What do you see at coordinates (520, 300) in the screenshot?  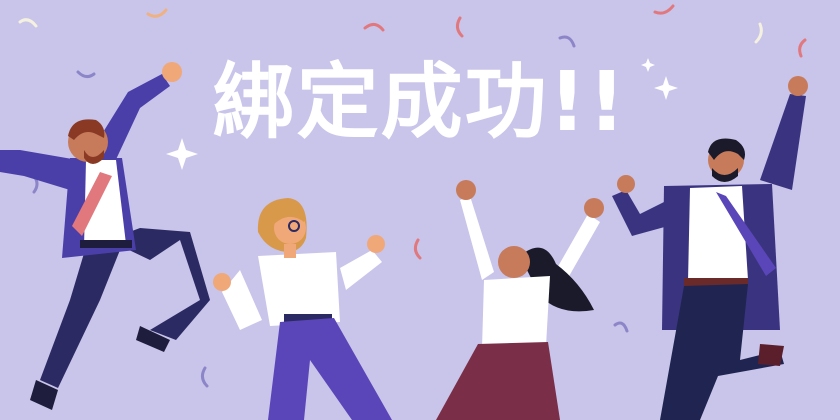 I see `woman-arms-raised` at bounding box center [520, 300].